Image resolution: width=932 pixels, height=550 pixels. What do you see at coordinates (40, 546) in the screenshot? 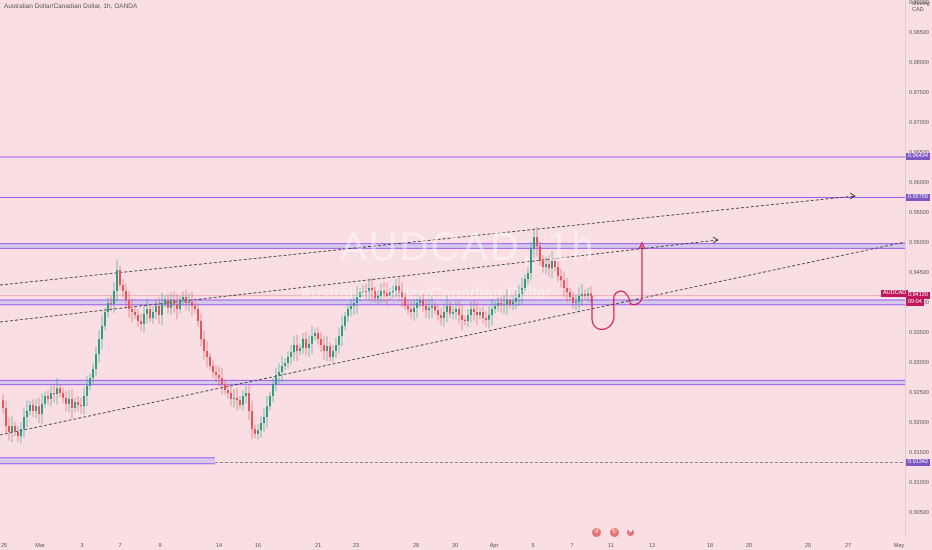
I see `x-tick-label: Mar` at bounding box center [40, 546].